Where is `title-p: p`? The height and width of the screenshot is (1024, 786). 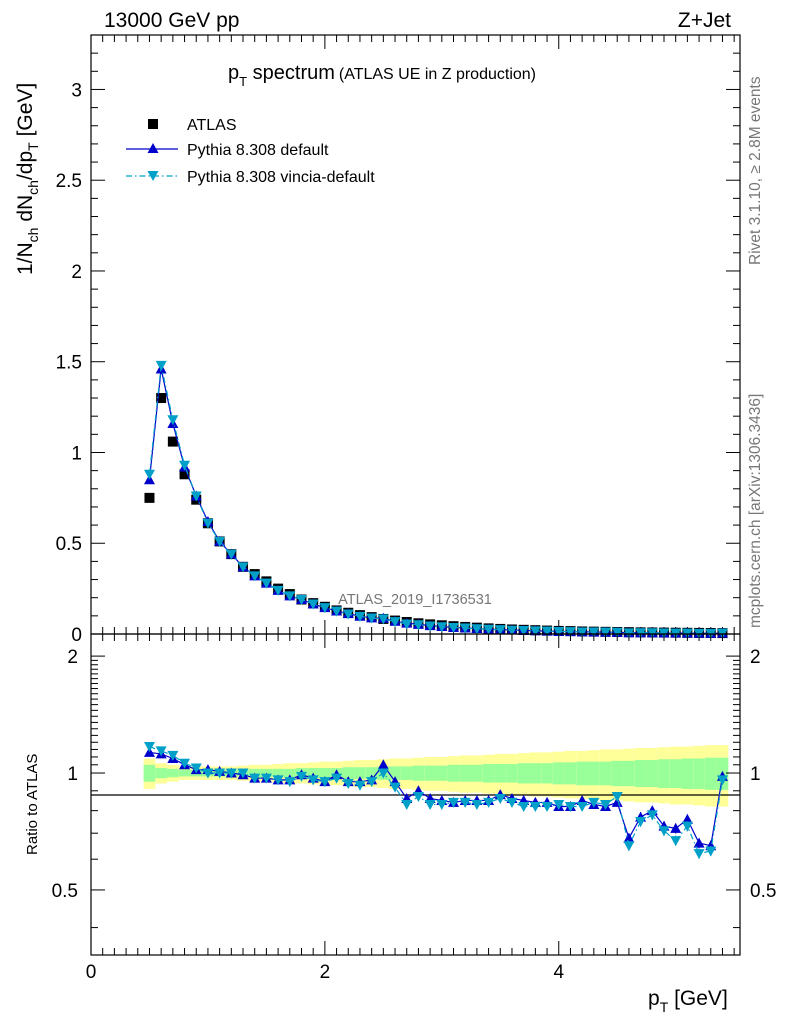
title-p: p is located at coordinates (233, 73).